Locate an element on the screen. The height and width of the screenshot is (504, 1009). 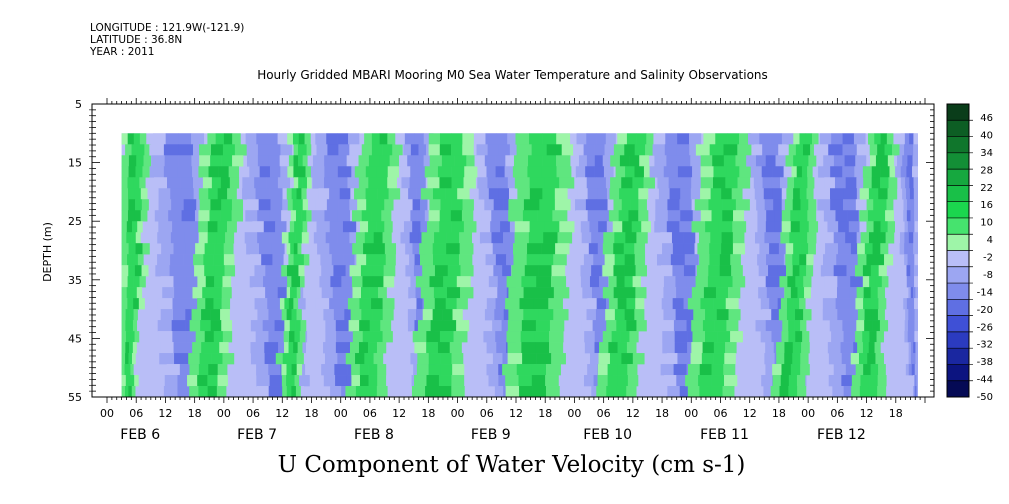
variable-title: U Component of Water Velocity (cm s-1) is located at coordinates (511, 465).